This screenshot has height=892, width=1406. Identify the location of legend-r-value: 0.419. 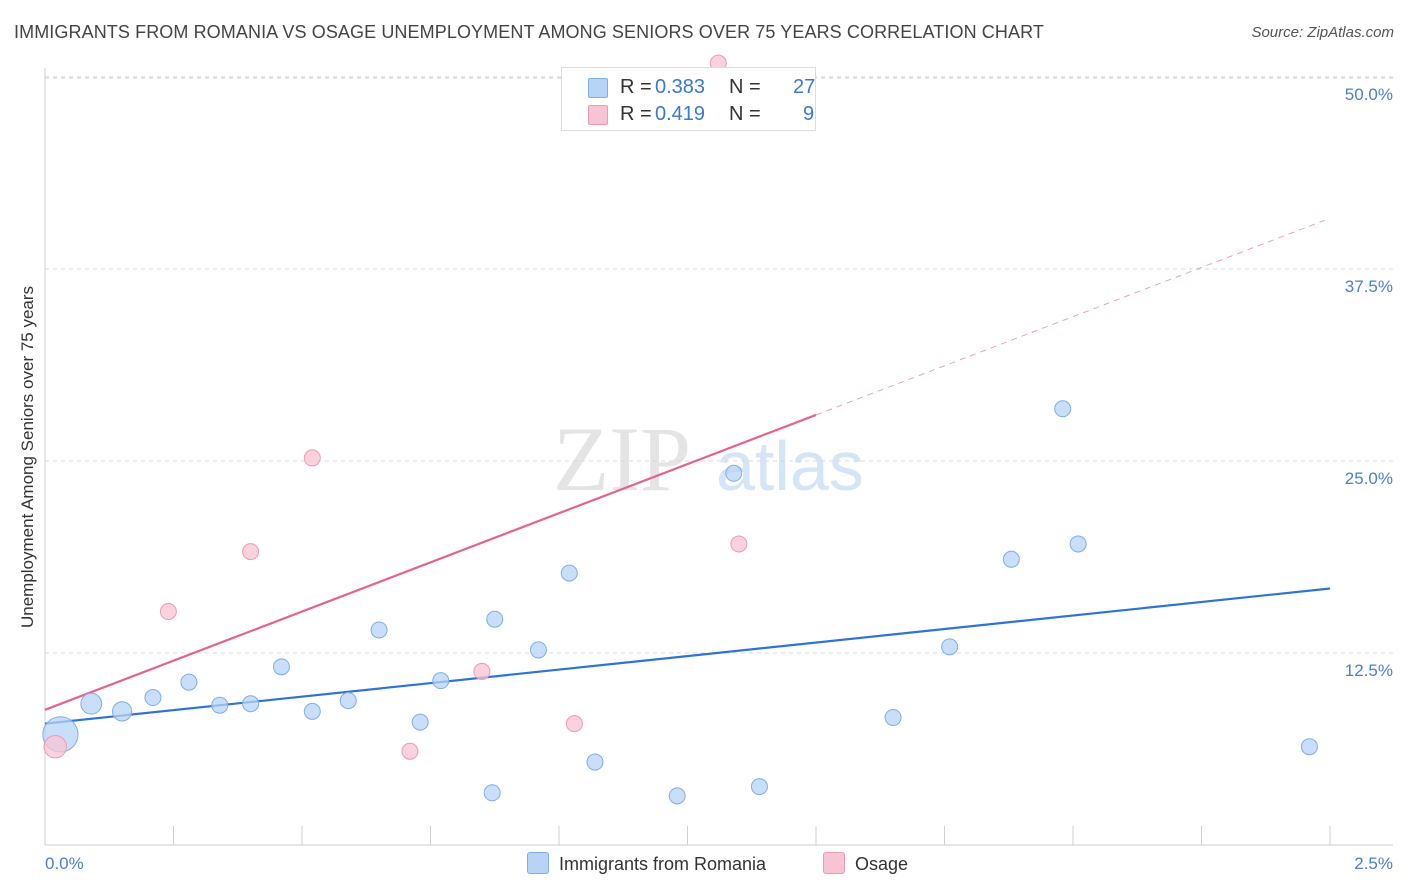
(680, 114).